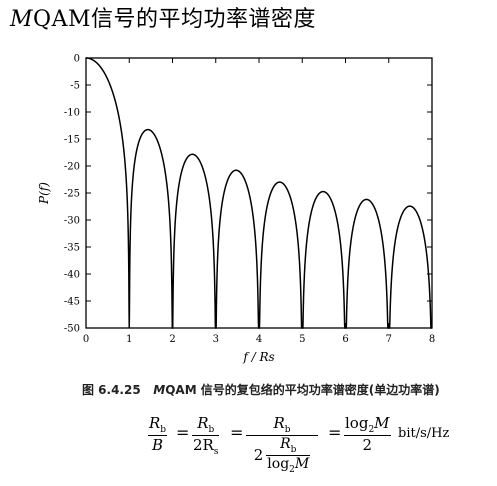 This screenshot has height=486, width=497. Describe the element at coordinates (158, 434) in the screenshot. I see `frac-rb-over-b: Rb B` at that location.